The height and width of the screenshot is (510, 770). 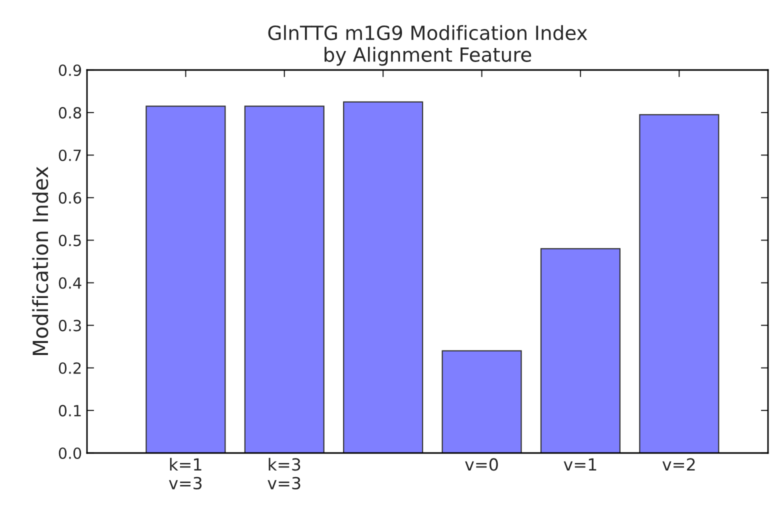 What do you see at coordinates (69, 410) in the screenshot?
I see `y-tick-label: 0.1` at bounding box center [69, 410].